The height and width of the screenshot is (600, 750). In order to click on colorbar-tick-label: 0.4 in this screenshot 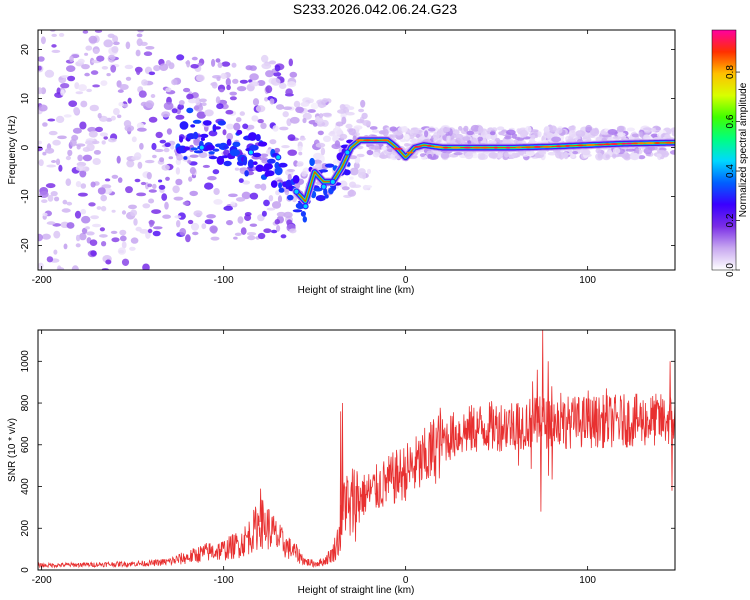, I will do `click(730, 171)`.